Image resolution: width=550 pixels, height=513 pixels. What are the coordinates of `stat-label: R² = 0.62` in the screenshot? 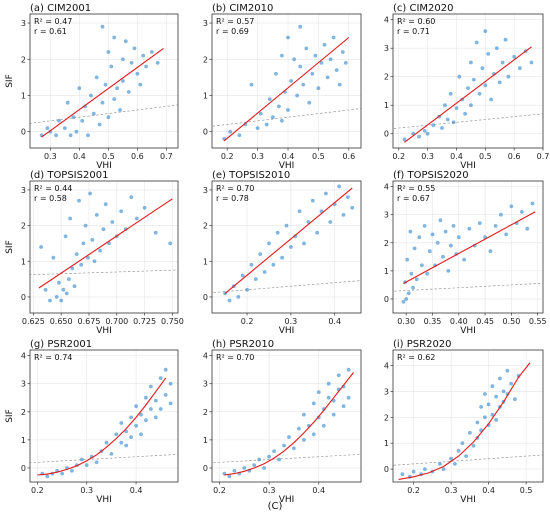 It's located at (416, 357).